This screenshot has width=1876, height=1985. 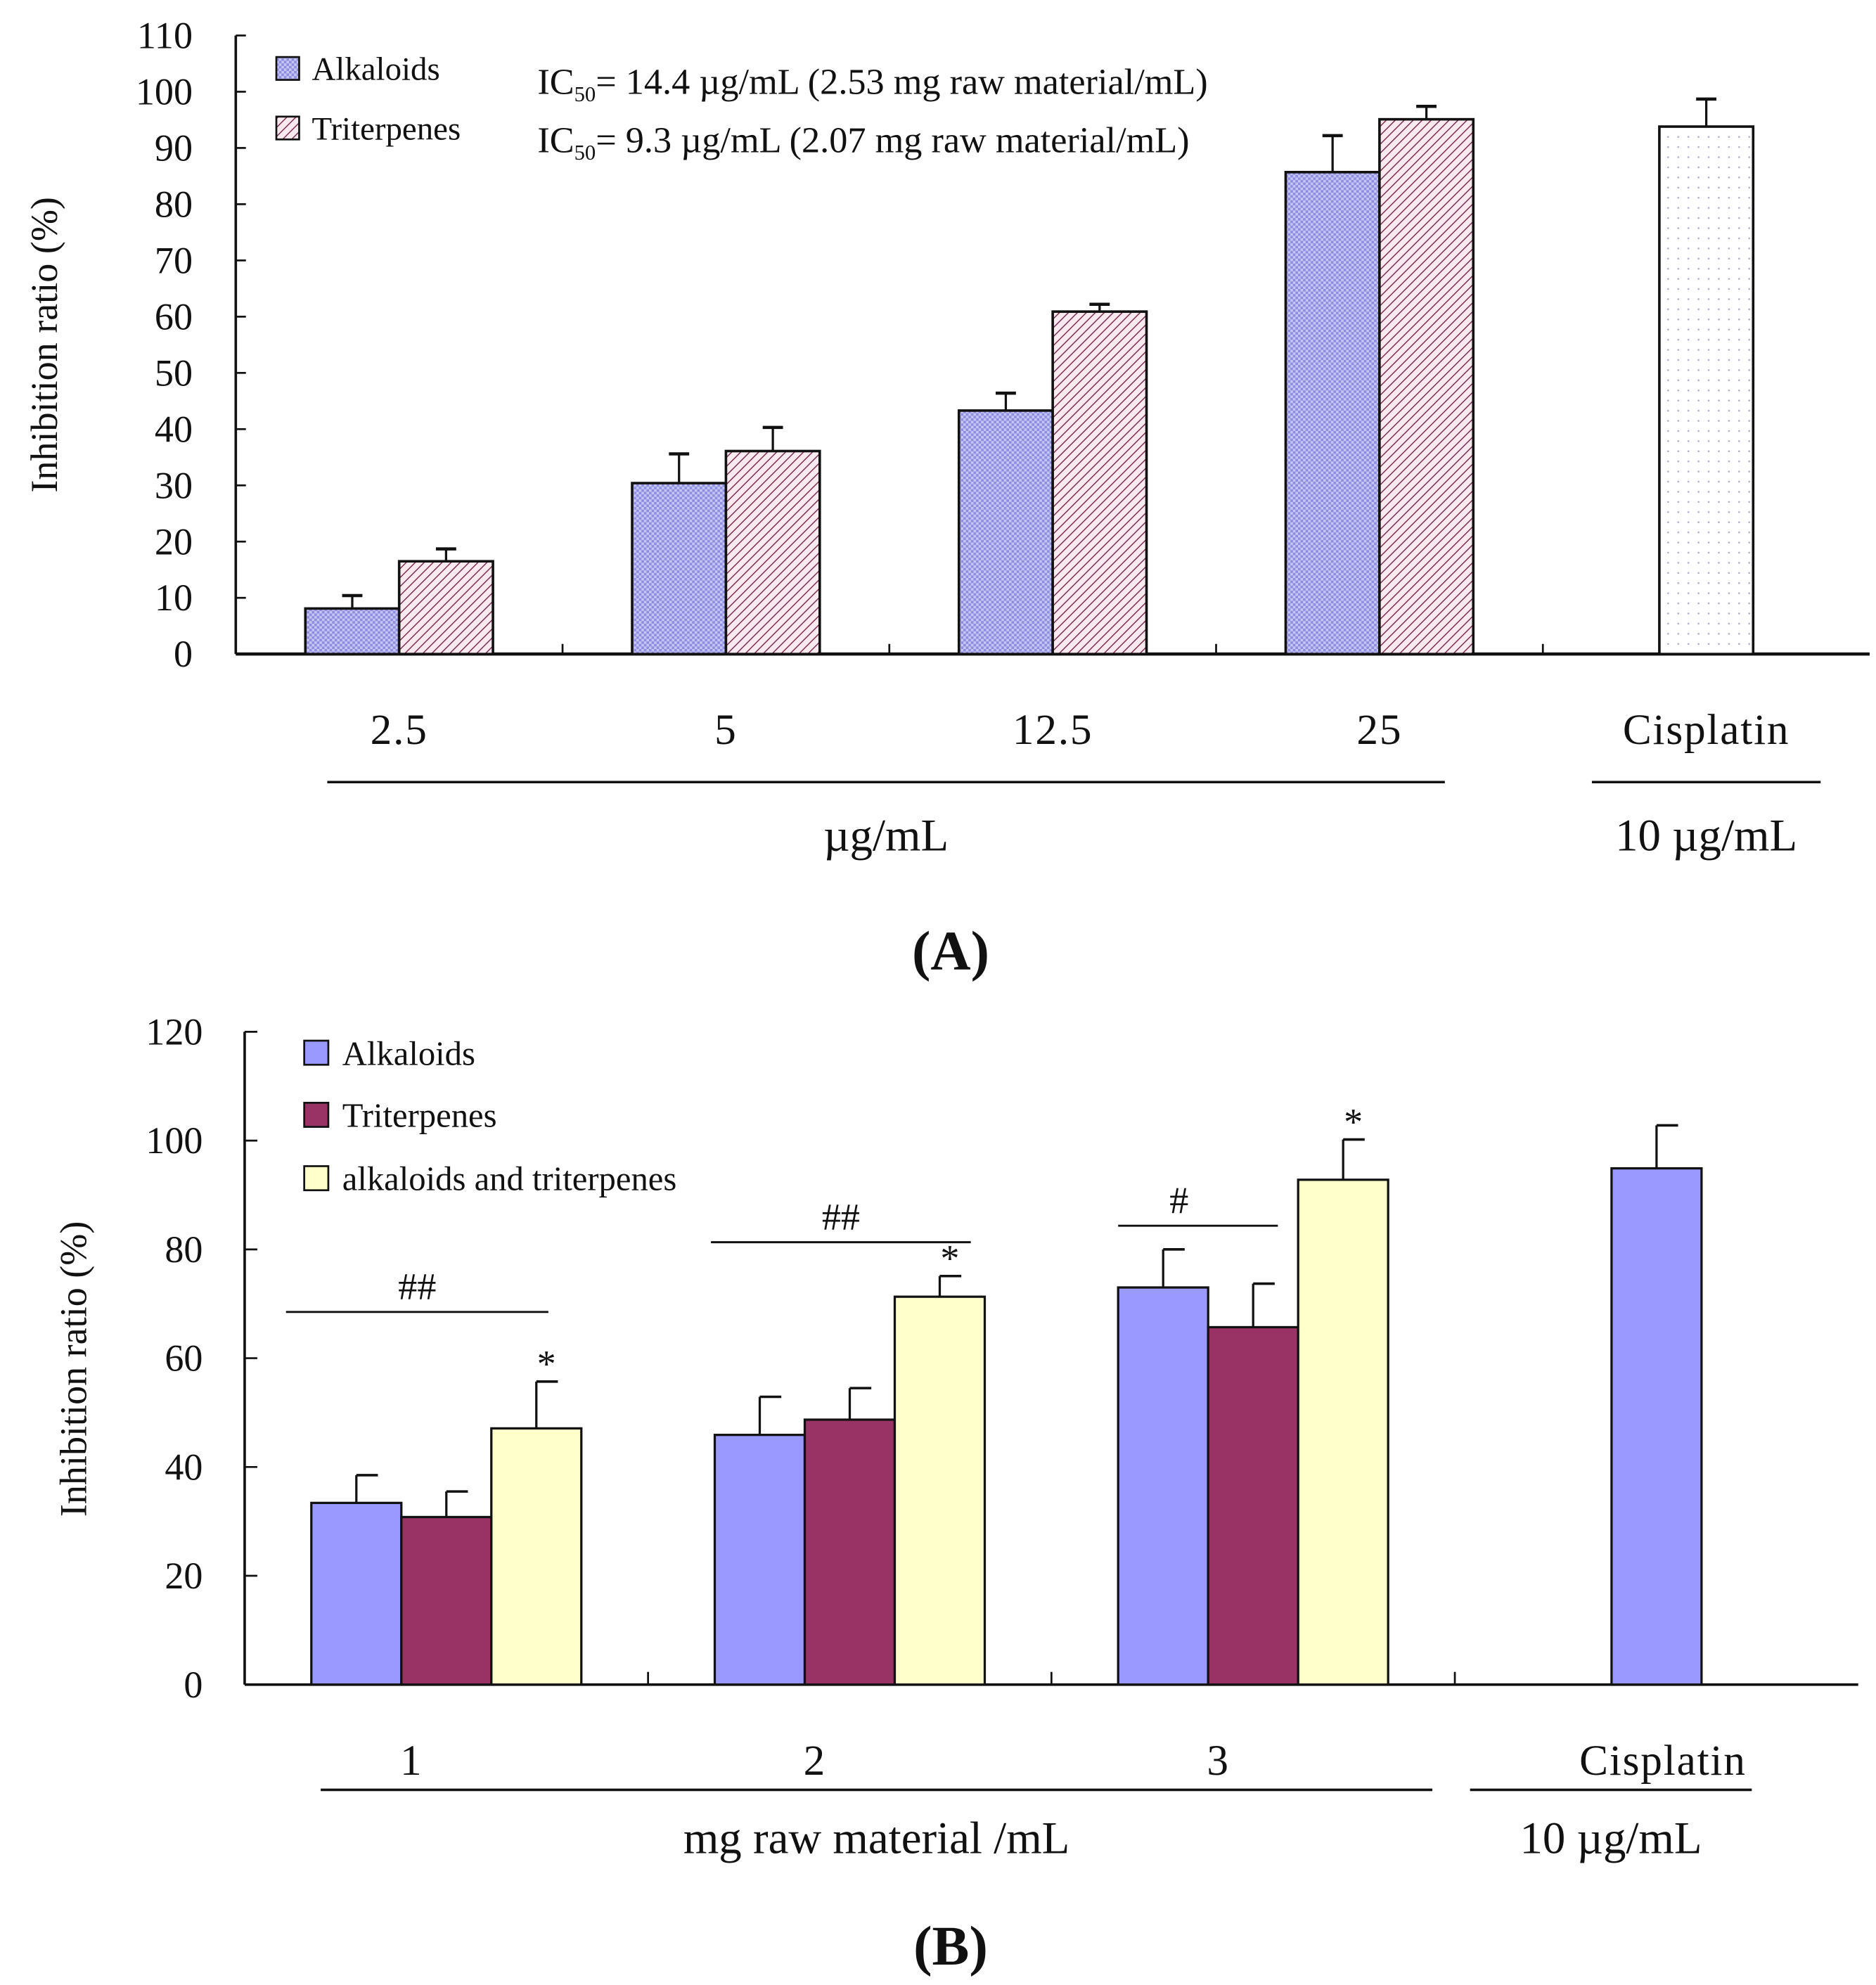 What do you see at coordinates (950, 951) in the screenshot?
I see `panel-label-a: (A)` at bounding box center [950, 951].